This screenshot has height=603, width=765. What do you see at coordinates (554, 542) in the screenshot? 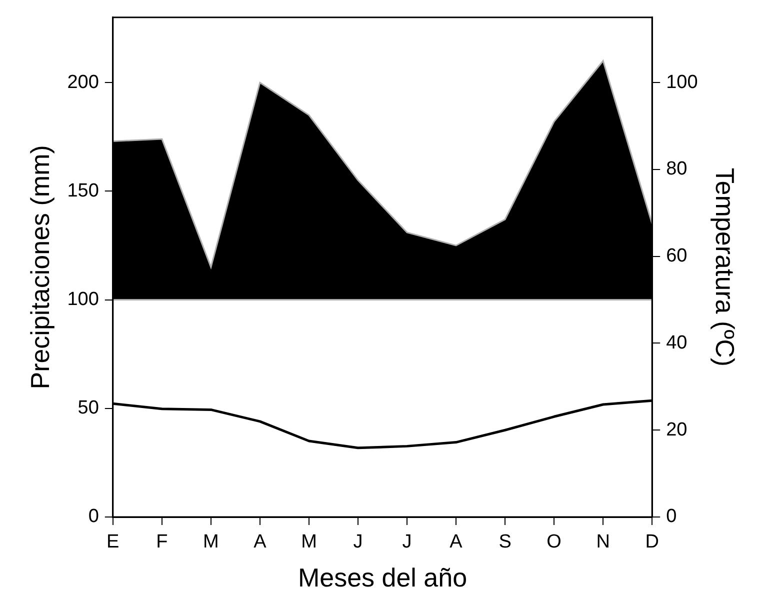
I see `x-tick-label: O` at bounding box center [554, 542].